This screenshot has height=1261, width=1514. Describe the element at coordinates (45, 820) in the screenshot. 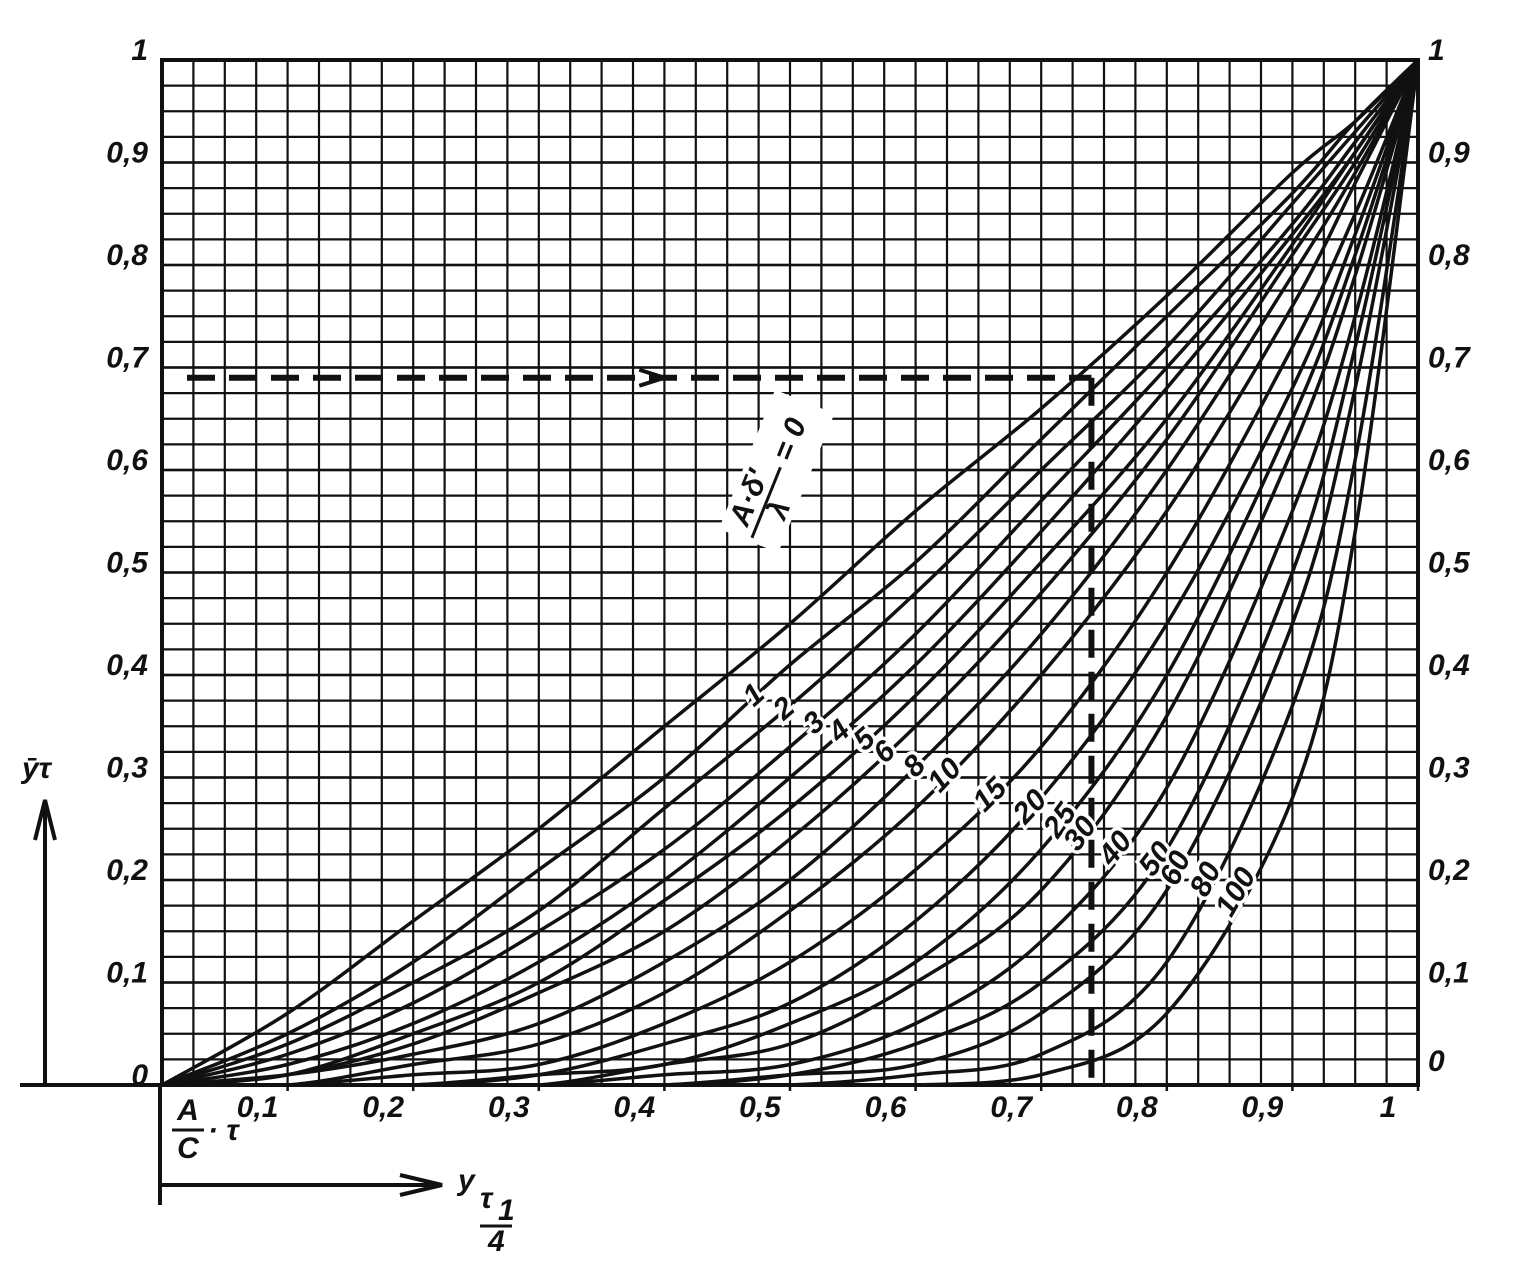

I see `y-arrow-head` at that location.